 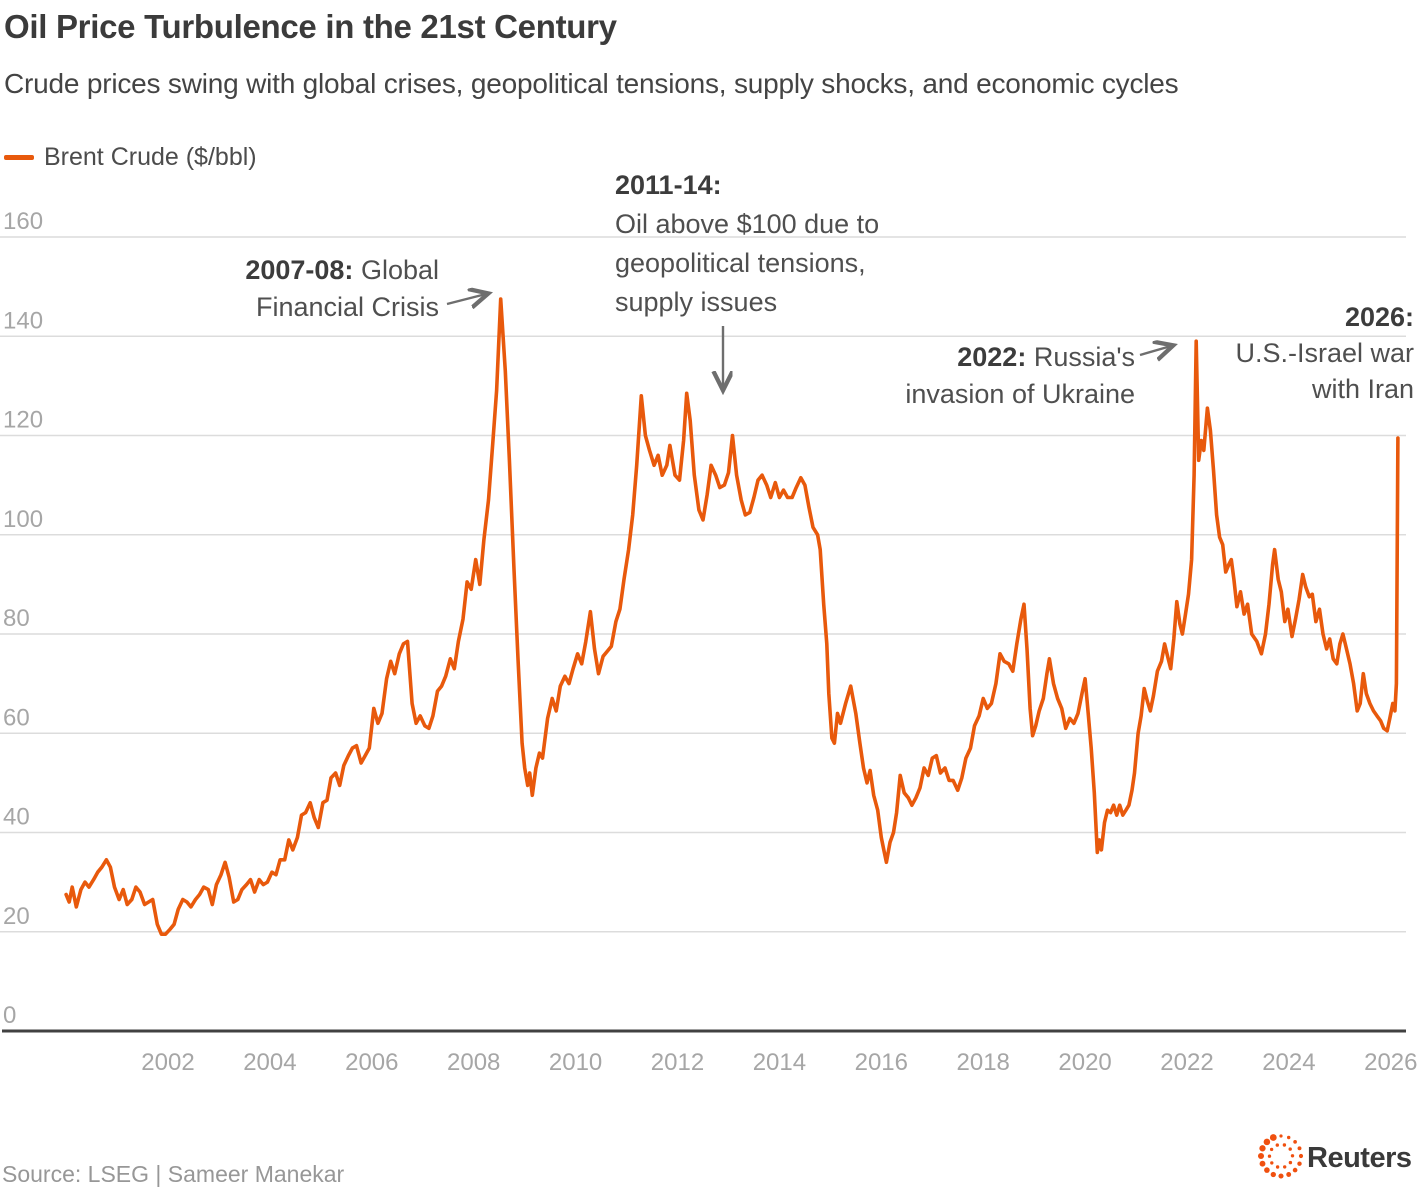 What do you see at coordinates (779, 1062) in the screenshot?
I see `x-tick-label-2014: 2014` at bounding box center [779, 1062].